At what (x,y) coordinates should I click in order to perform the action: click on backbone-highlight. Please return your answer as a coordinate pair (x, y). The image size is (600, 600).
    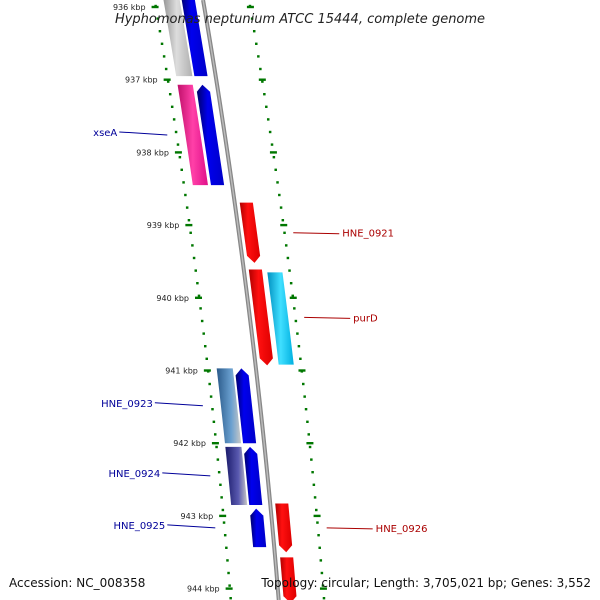
    Looking at the image, I should click on (241, 300).